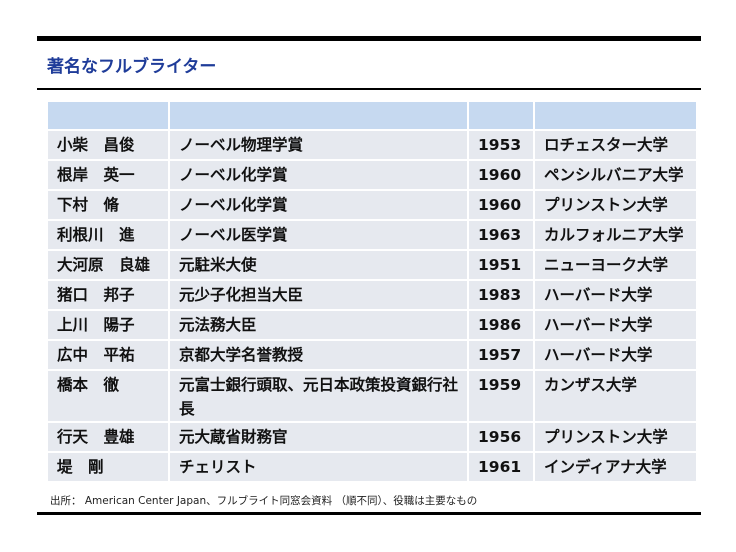  Describe the element at coordinates (615, 145) in the screenshot. I see `university-cell: ロチェスター大学` at that location.